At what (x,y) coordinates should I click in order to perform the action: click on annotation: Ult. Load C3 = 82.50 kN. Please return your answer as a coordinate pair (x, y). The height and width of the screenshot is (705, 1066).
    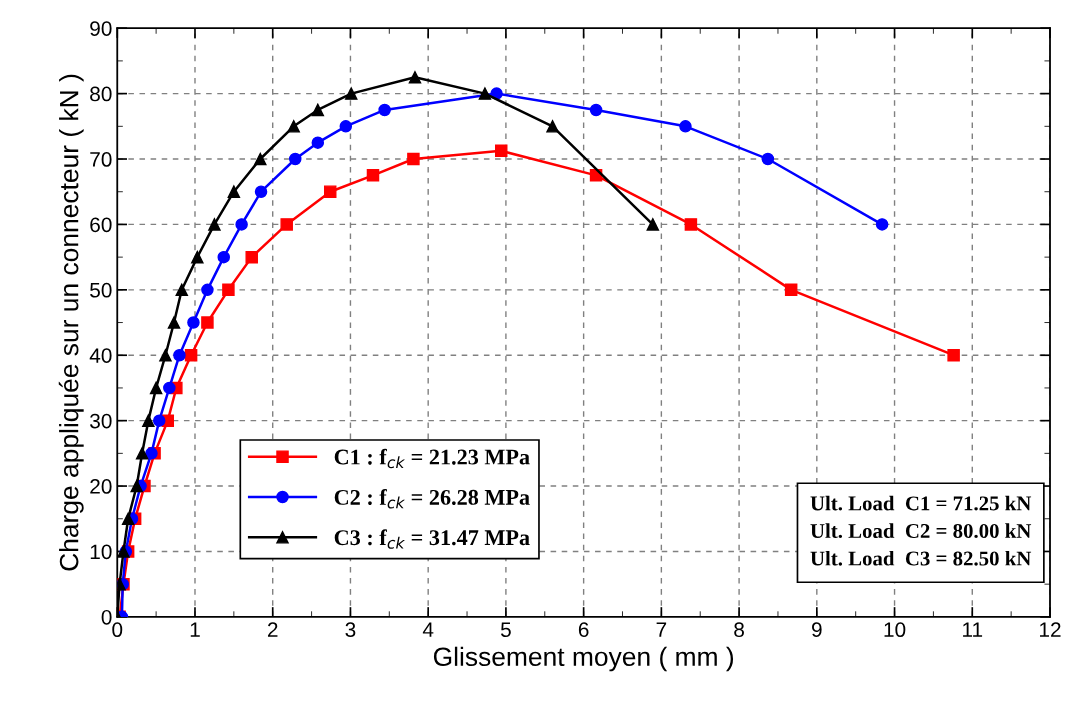
    Looking at the image, I should click on (921, 558).